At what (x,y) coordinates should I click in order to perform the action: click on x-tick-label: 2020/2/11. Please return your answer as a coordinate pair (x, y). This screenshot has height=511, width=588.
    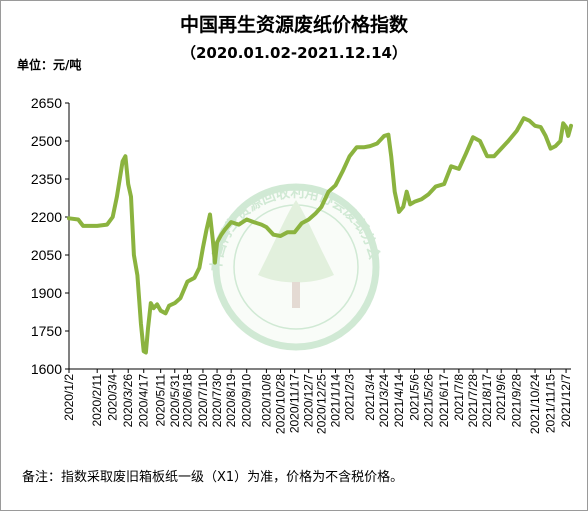
    Looking at the image, I should click on (97, 400).